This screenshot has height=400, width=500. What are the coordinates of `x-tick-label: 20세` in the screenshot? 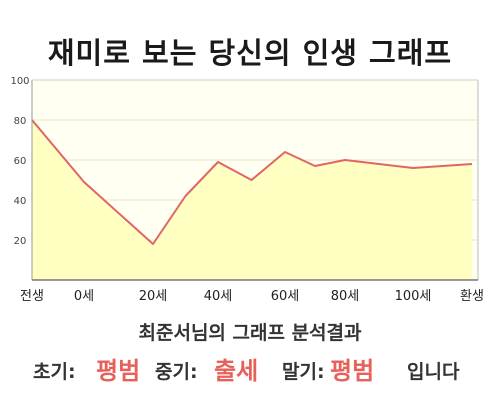 It's located at (153, 296).